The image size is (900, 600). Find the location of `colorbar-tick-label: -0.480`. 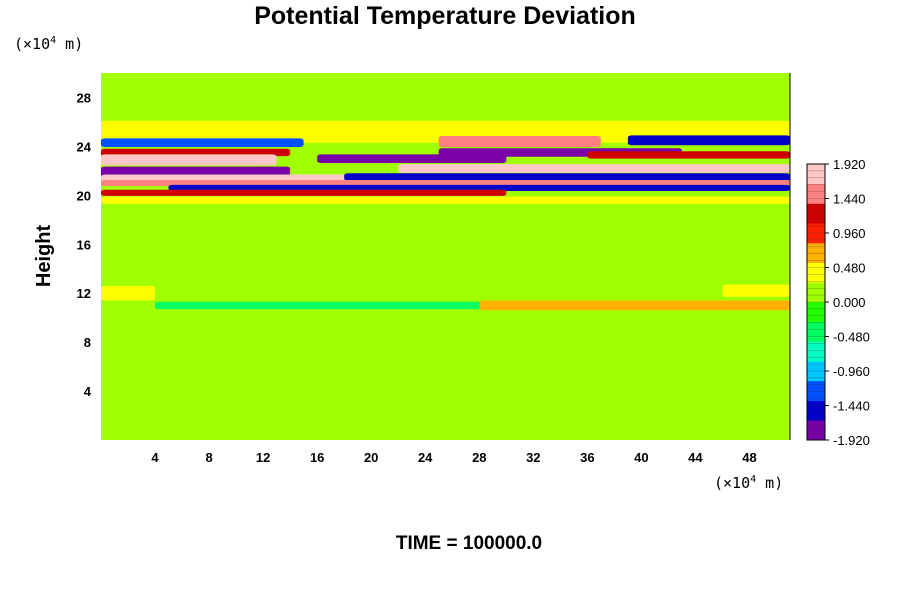

colorbar-tick-label: -0.480 is located at coordinates (851, 337).